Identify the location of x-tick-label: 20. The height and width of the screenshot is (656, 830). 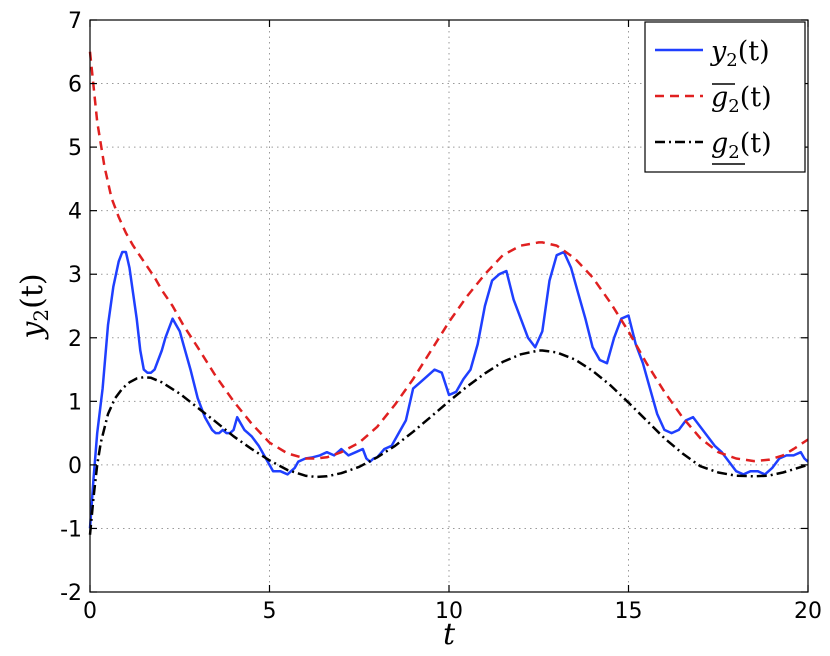
(808, 611).